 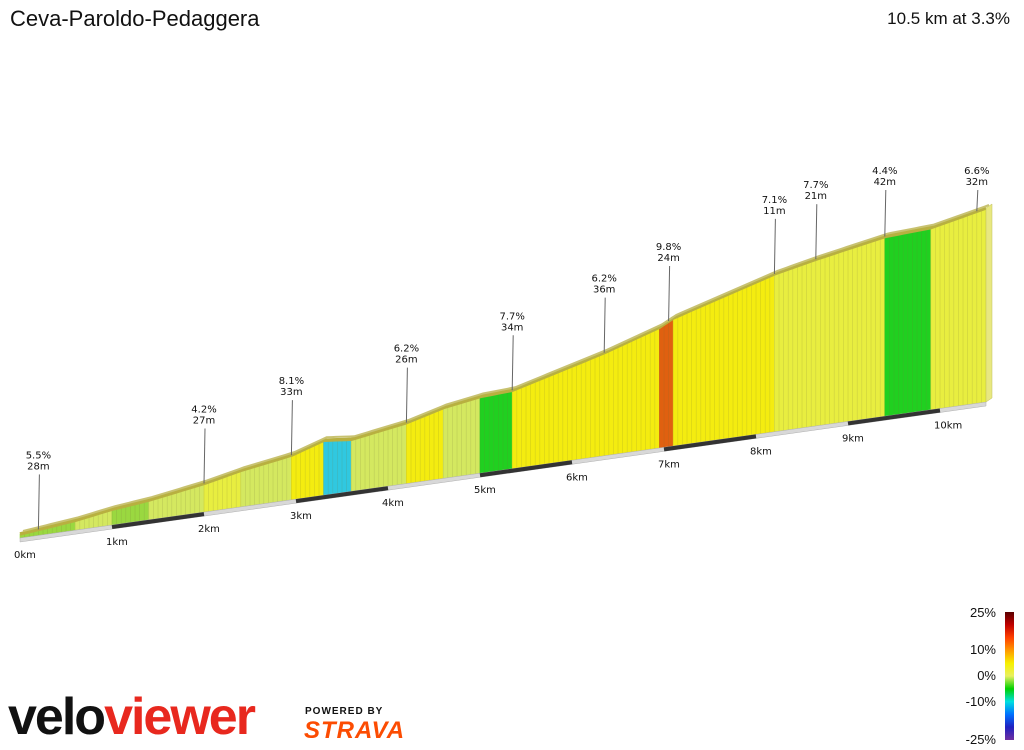 What do you see at coordinates (884, 171) in the screenshot?
I see `annotation-grade: 4.4%` at bounding box center [884, 171].